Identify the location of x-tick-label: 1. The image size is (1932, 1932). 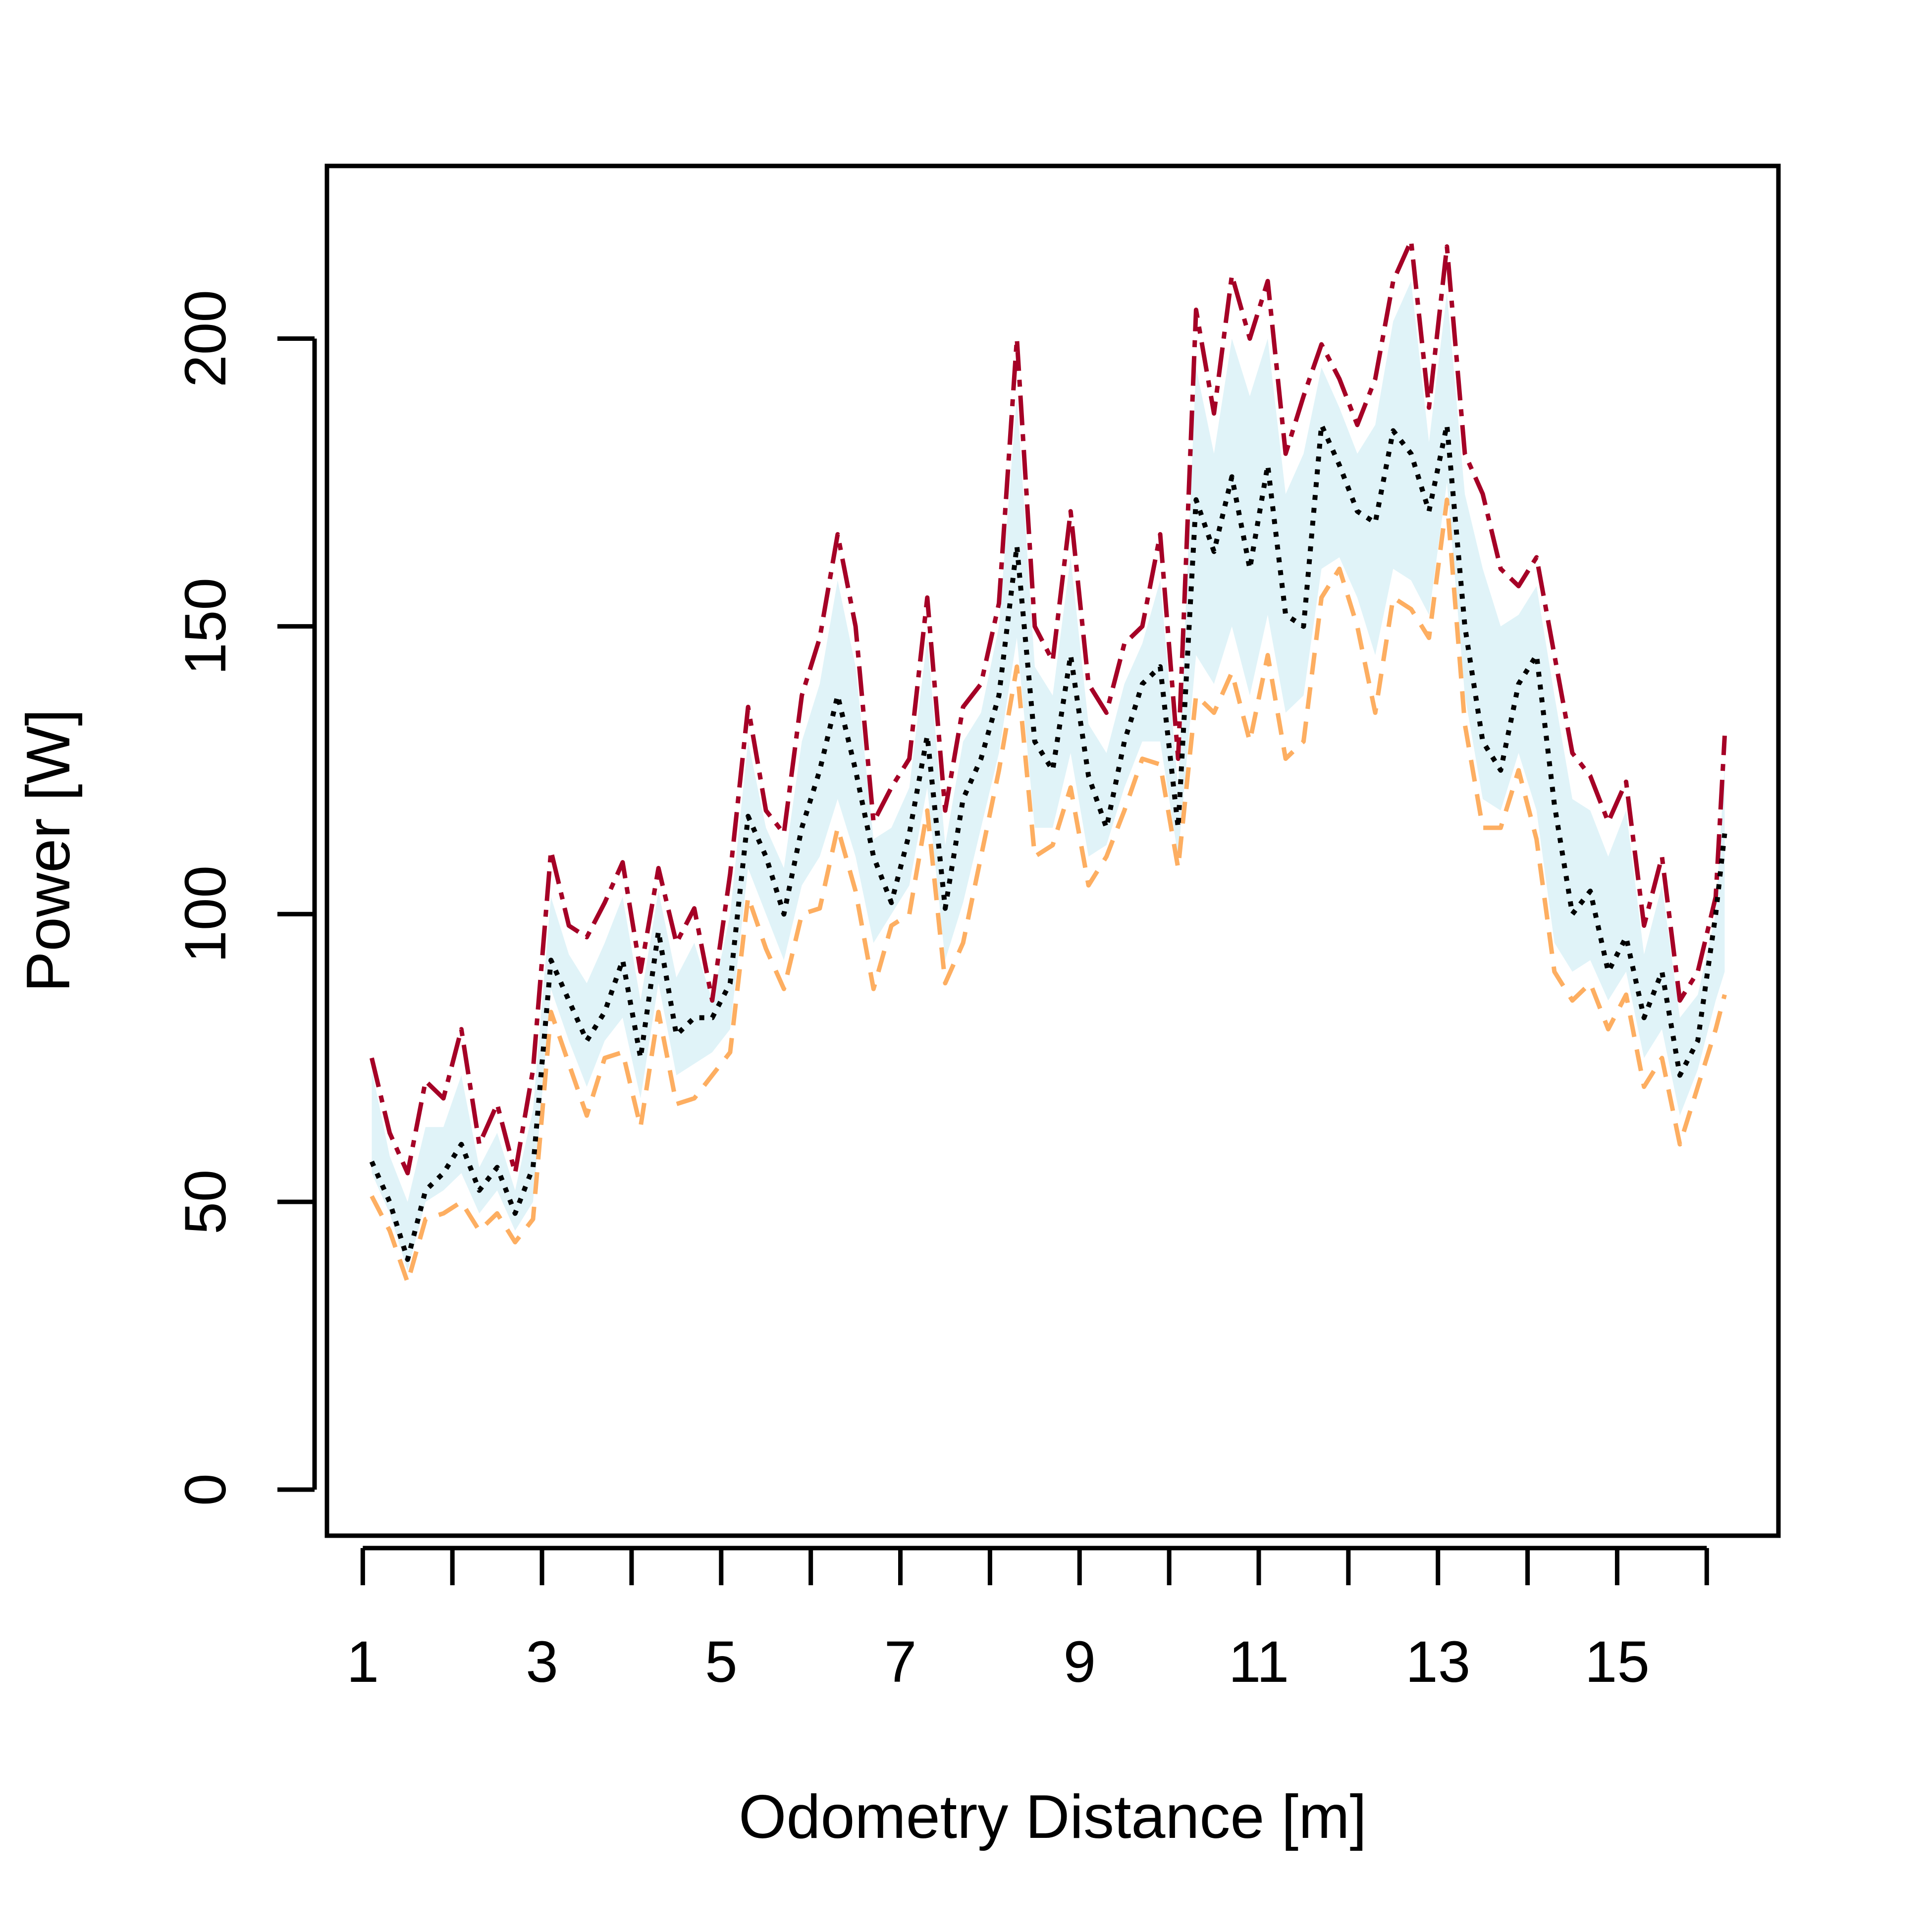
(363, 1662).